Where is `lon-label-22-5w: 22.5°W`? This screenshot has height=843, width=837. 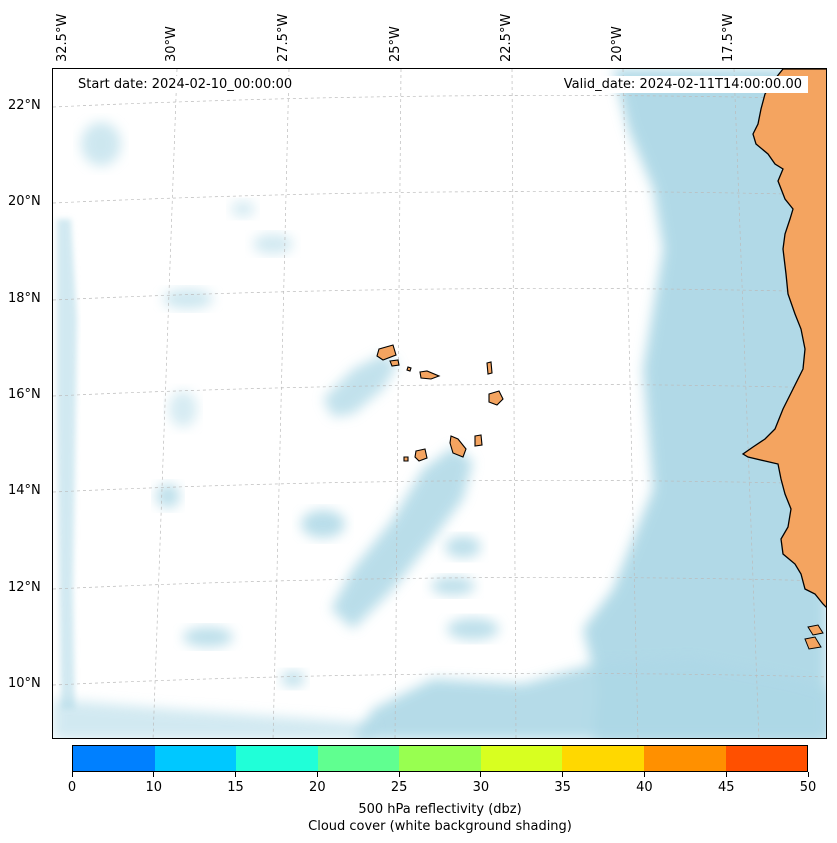 lon-label-22-5w: 22.5°W is located at coordinates (506, 37).